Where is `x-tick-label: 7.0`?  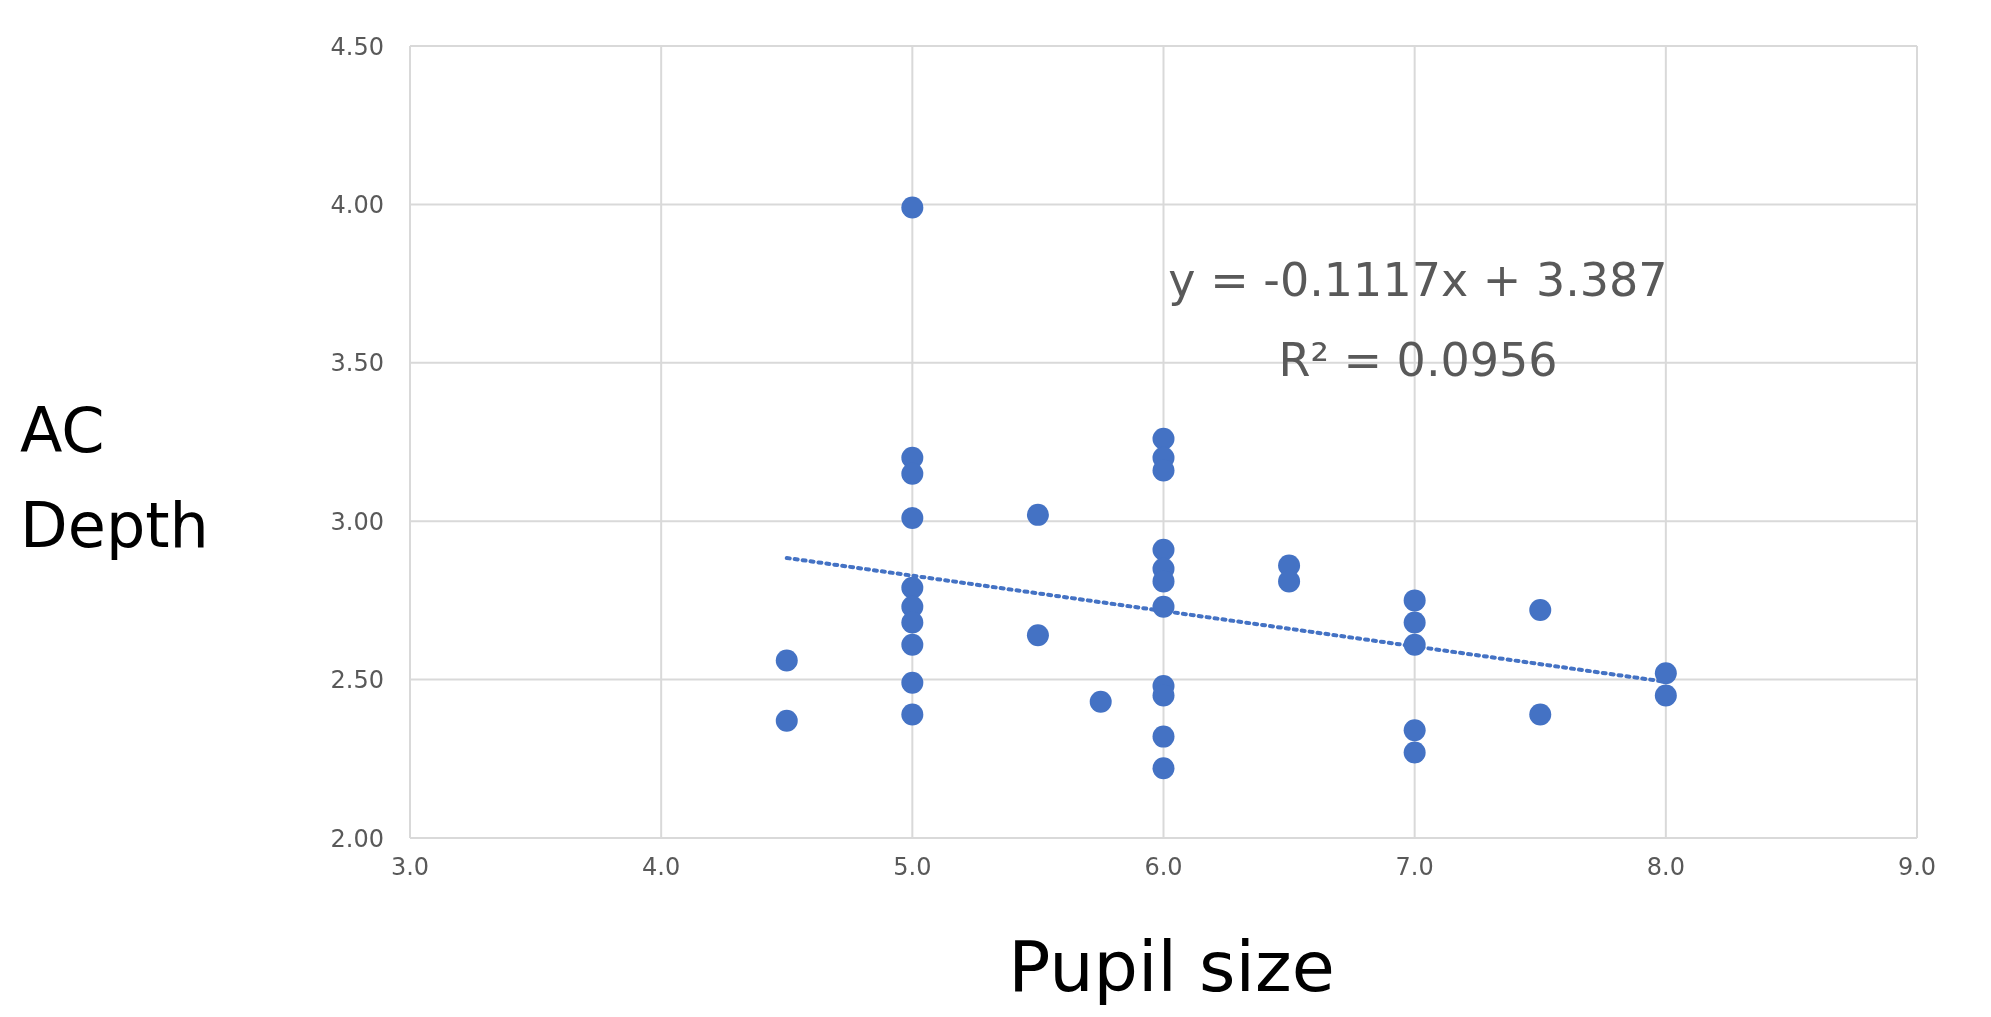 x-tick-label: 7.0 is located at coordinates (1414, 867).